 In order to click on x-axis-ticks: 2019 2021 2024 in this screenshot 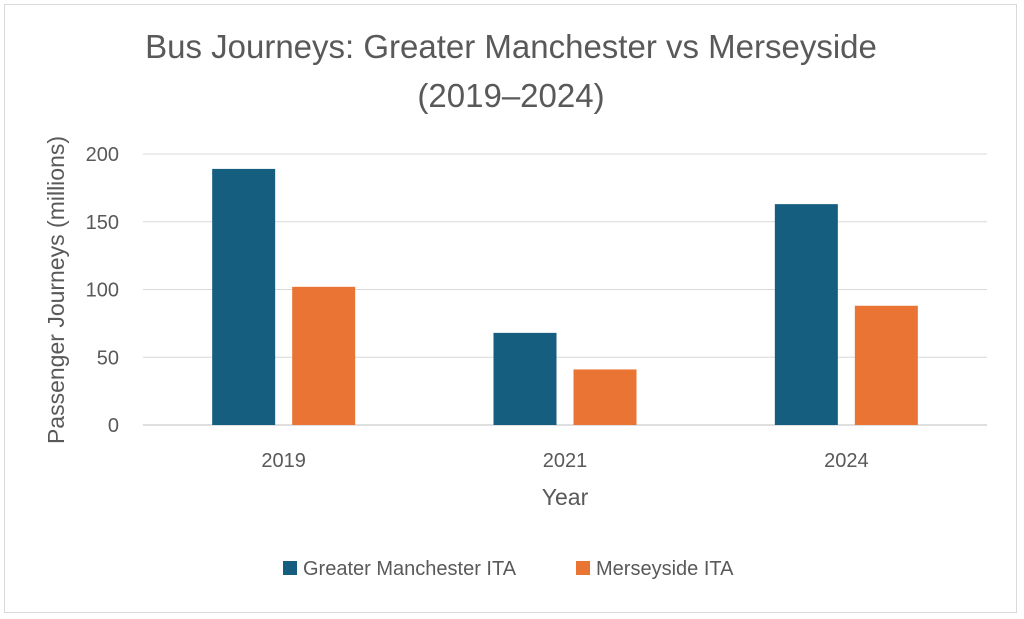, I will do `click(564, 461)`.